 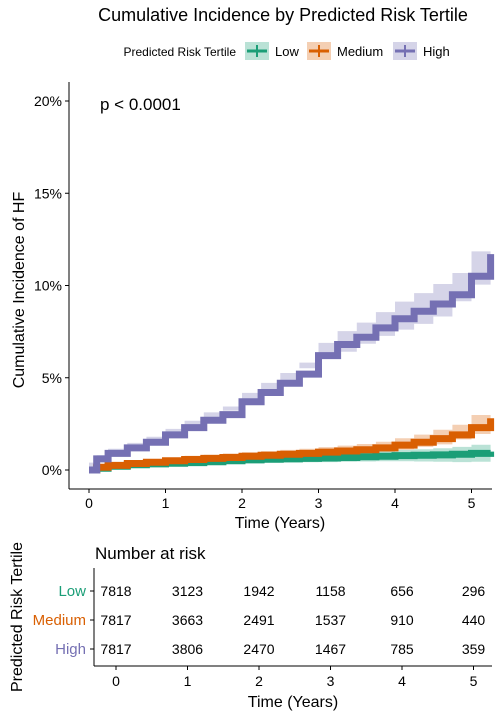 I want to click on y-tick-label: 20%, so click(x=48, y=101).